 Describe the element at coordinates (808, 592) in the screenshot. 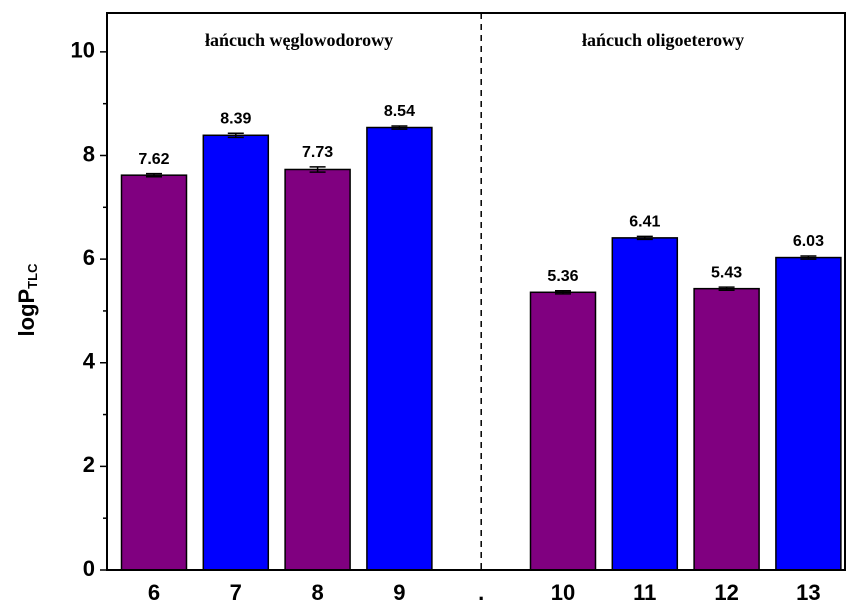

I see `x-tick-label: 13` at that location.